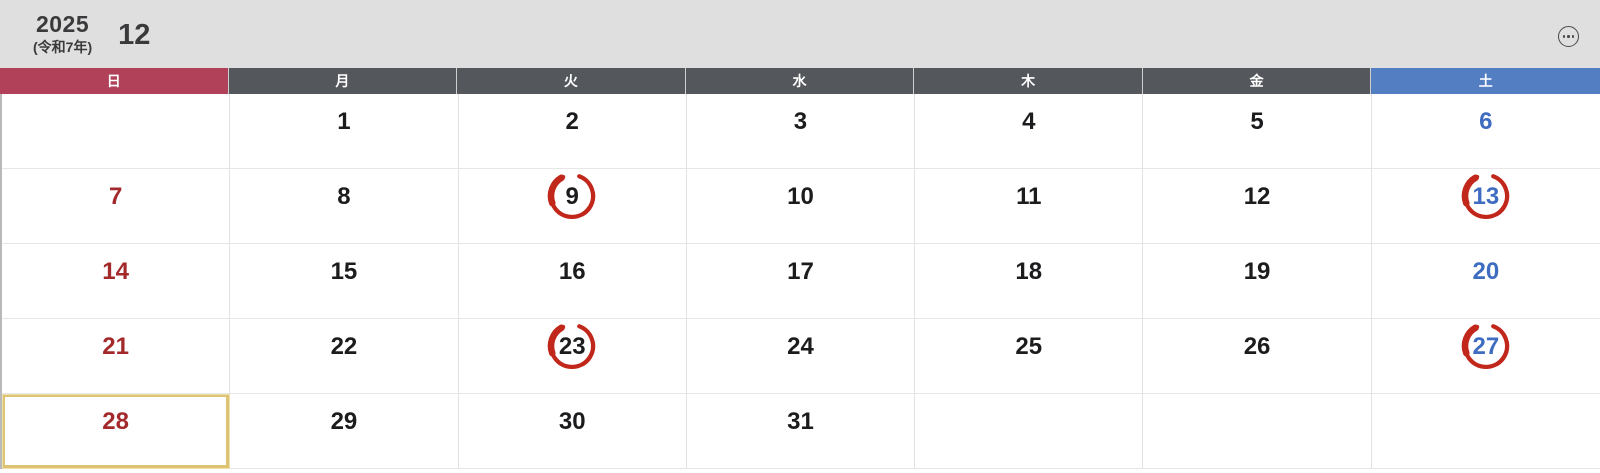 The image size is (1600, 473). I want to click on day-number-wrap: 25, so click(1029, 347).